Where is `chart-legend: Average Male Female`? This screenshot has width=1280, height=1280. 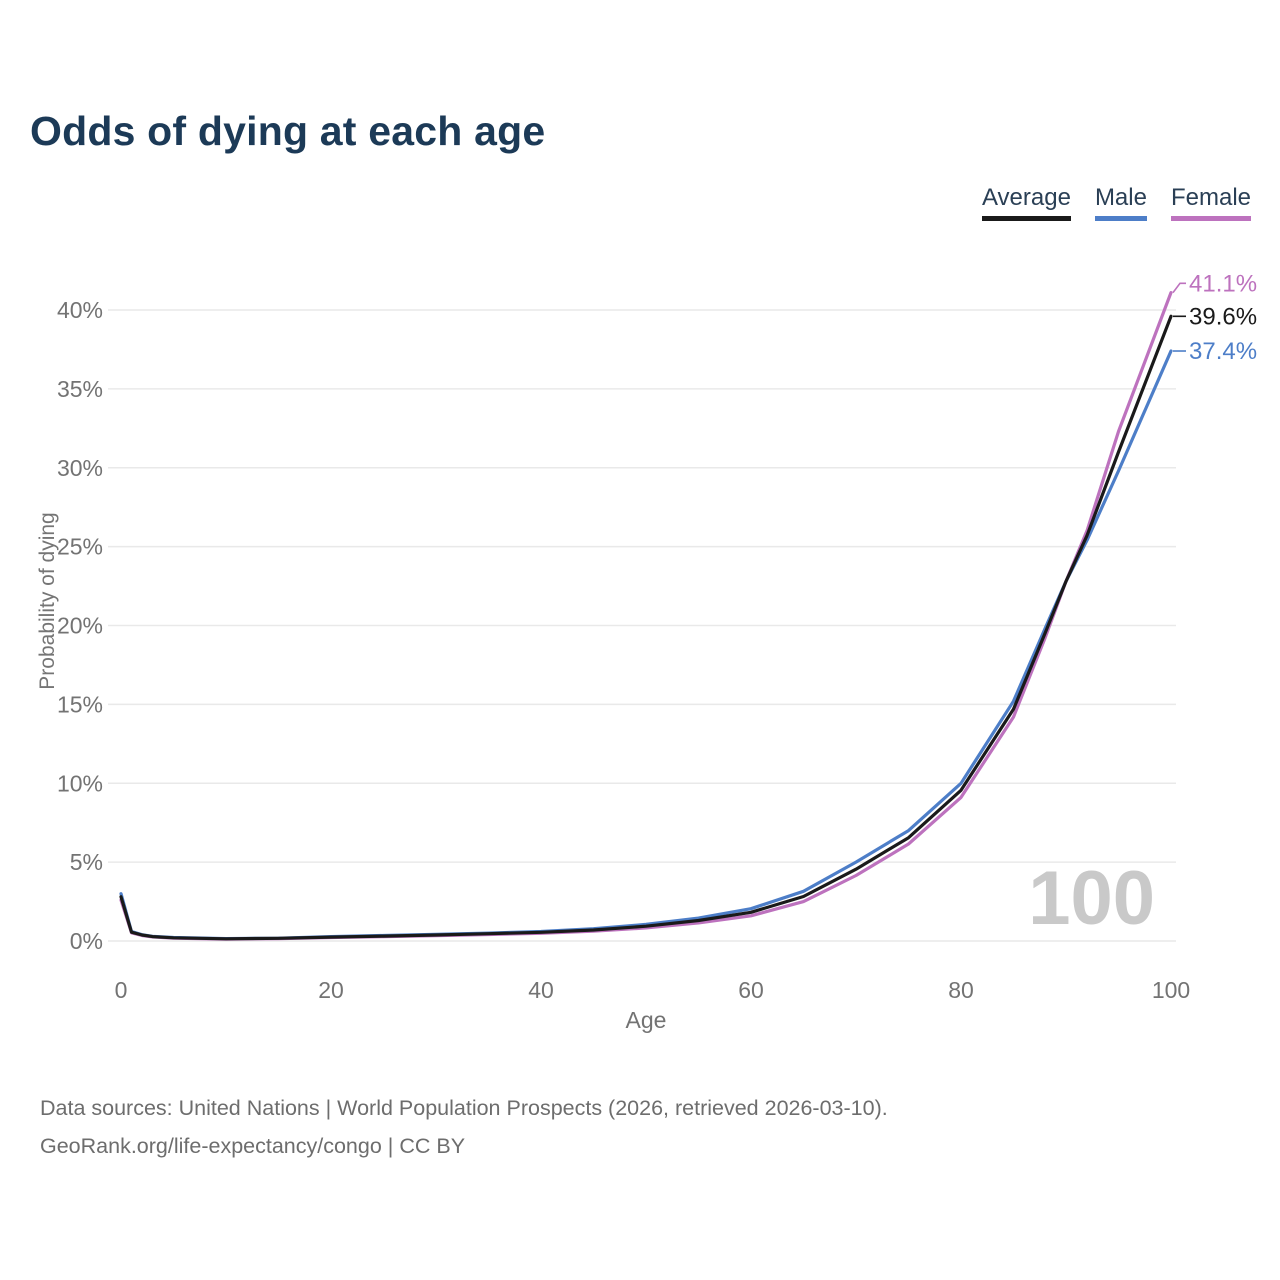 chart-legend: Average Male Female is located at coordinates (1116, 202).